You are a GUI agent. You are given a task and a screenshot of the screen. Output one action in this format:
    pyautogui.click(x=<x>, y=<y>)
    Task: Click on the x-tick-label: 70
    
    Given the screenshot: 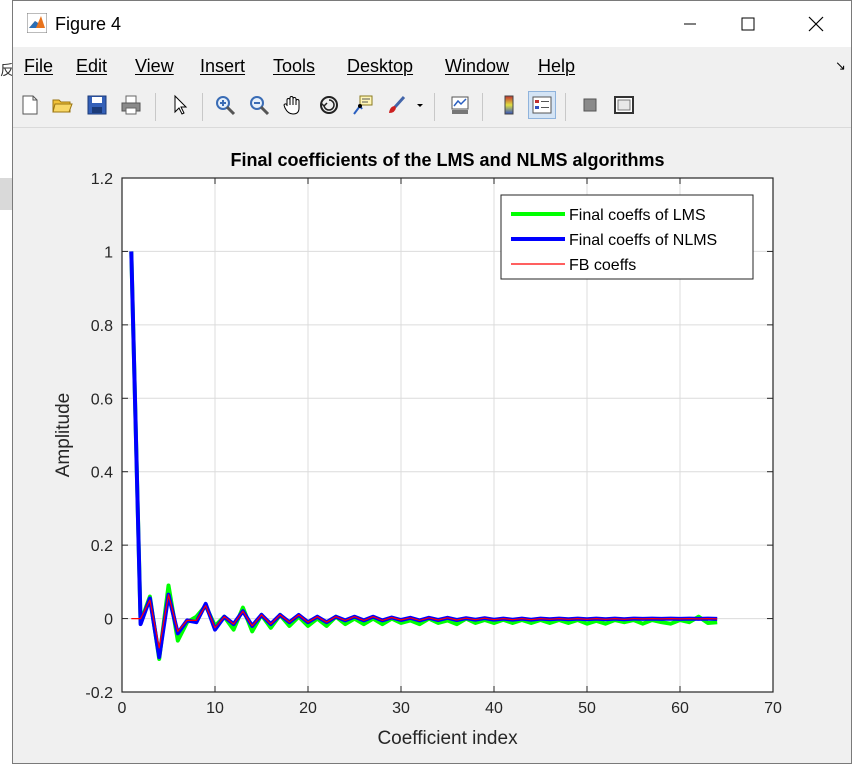 What is the action you would take?
    pyautogui.click(x=773, y=708)
    